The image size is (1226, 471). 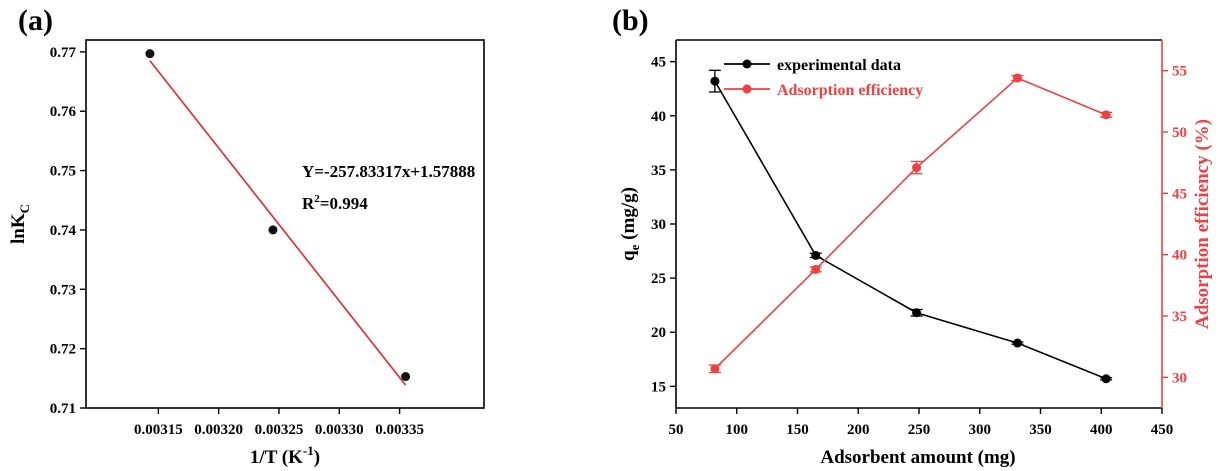 What do you see at coordinates (1179, 378) in the screenshot?
I see `y2-tick-label: 30` at bounding box center [1179, 378].